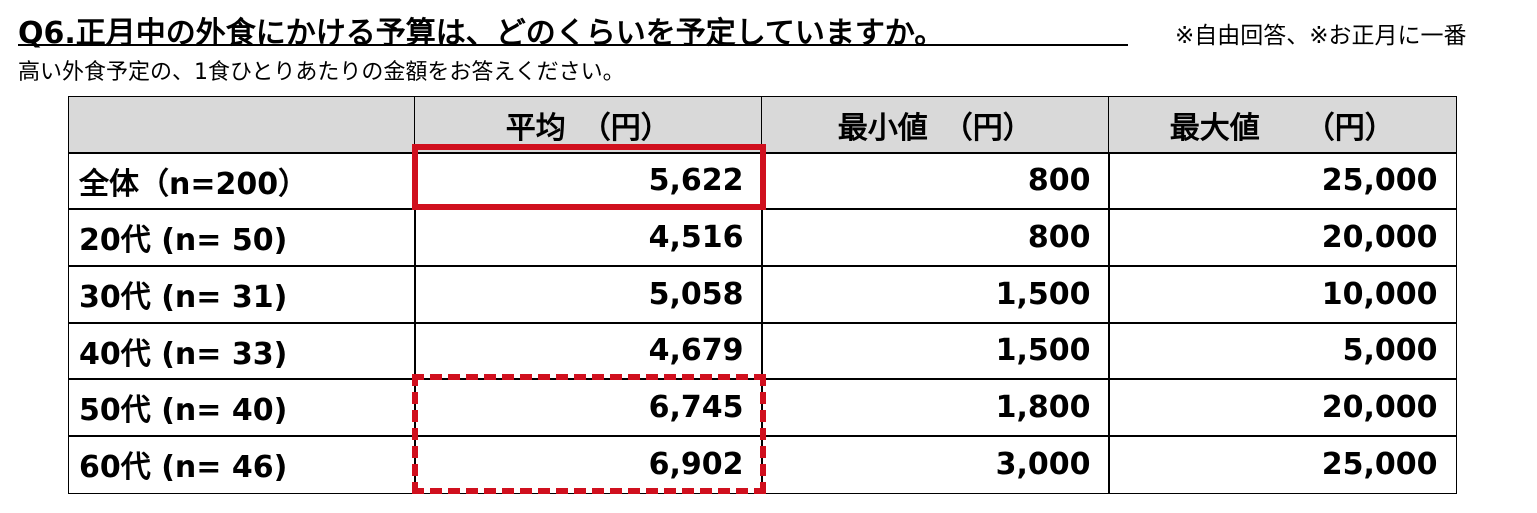 This screenshot has width=1537, height=513. Describe the element at coordinates (588, 237) in the screenshot. I see `value-cell: 4,516` at that location.